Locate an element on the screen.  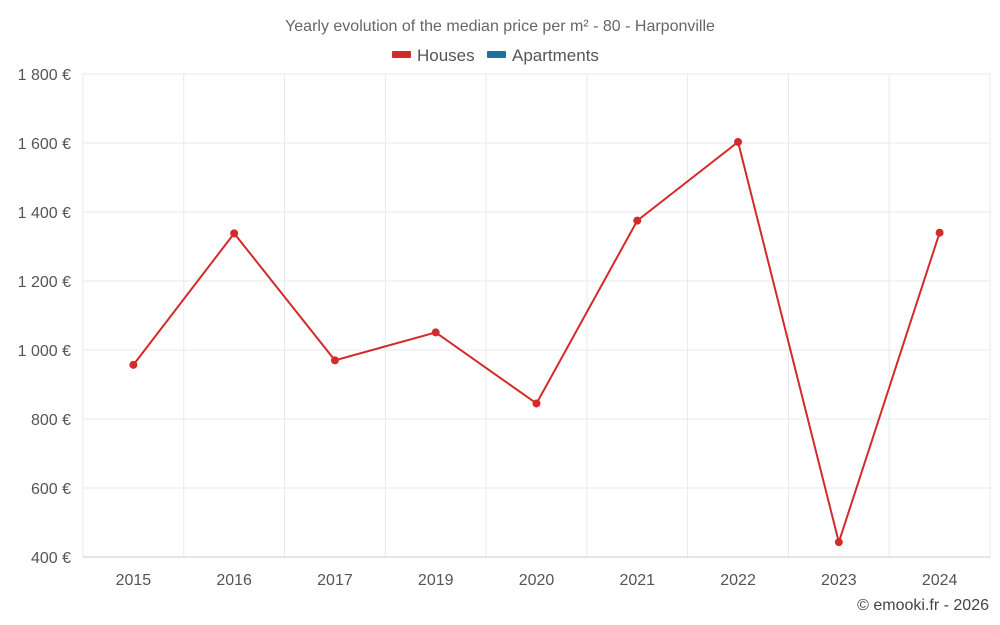
x-tick-label: 2022 is located at coordinates (738, 580).